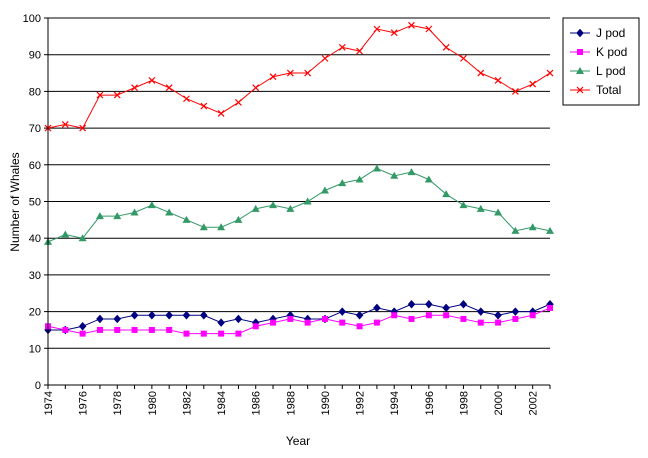 The image size is (648, 458). What do you see at coordinates (38, 386) in the screenshot?
I see `y-tick-label: 0` at bounding box center [38, 386].